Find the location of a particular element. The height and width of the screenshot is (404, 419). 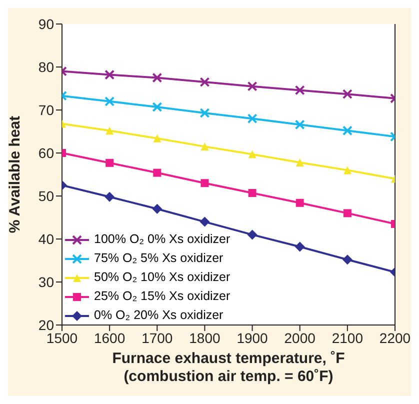

y-tick-label: 50 is located at coordinates (46, 196).